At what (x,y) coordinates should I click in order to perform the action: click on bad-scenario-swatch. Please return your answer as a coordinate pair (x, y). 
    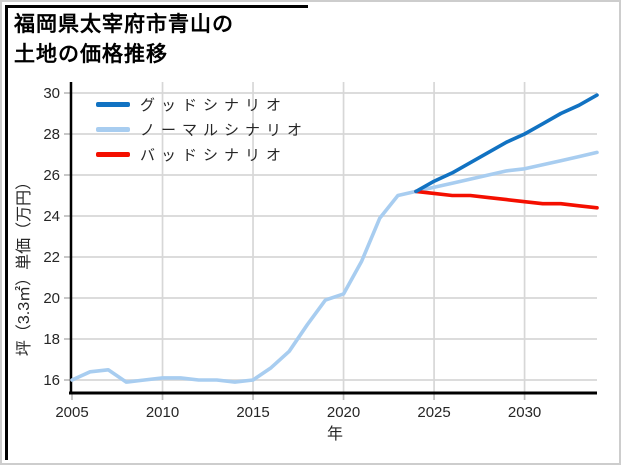
    Looking at the image, I should click on (113, 154).